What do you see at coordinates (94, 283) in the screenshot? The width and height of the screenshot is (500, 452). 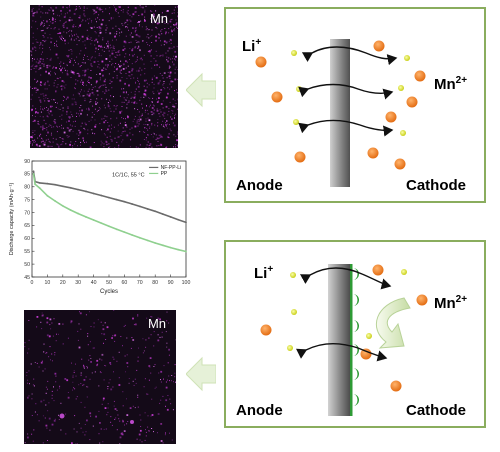 I see `x-tick-label: 40` at bounding box center [94, 283].